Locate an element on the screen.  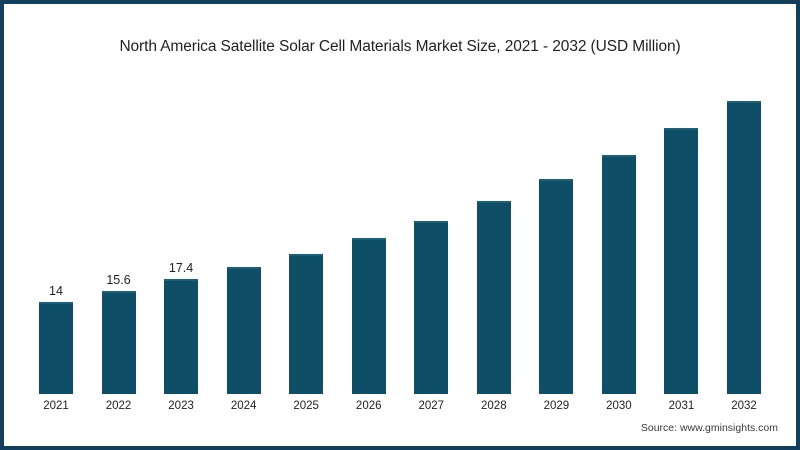
x-tick-label: 2032 is located at coordinates (744, 406).